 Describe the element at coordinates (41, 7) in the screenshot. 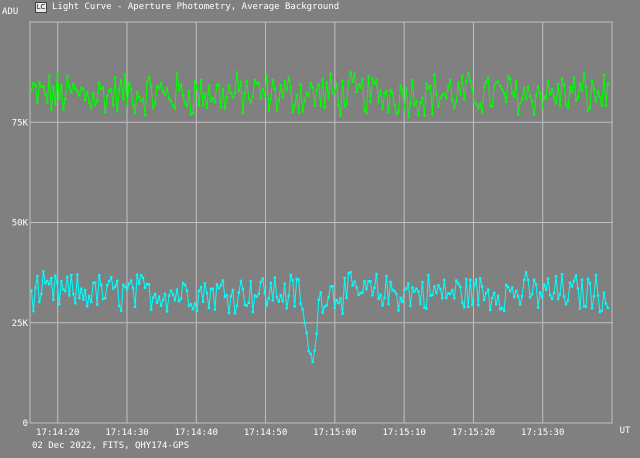

I see `app-icon: LC` at that location.